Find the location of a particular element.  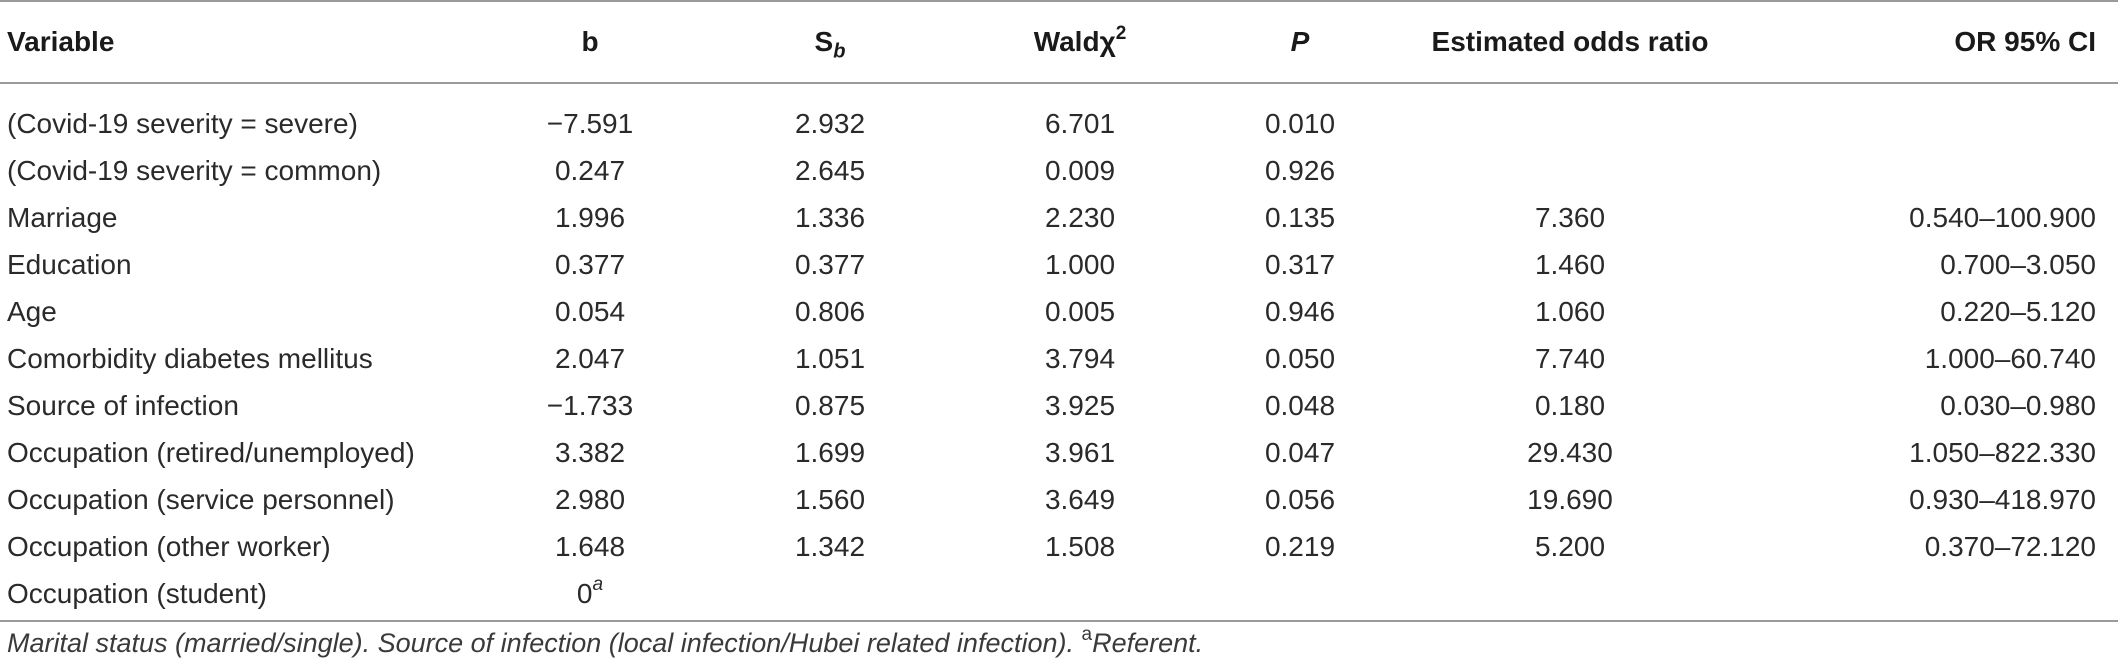

cell-ci: 0.370–72.120 is located at coordinates (2010, 546).